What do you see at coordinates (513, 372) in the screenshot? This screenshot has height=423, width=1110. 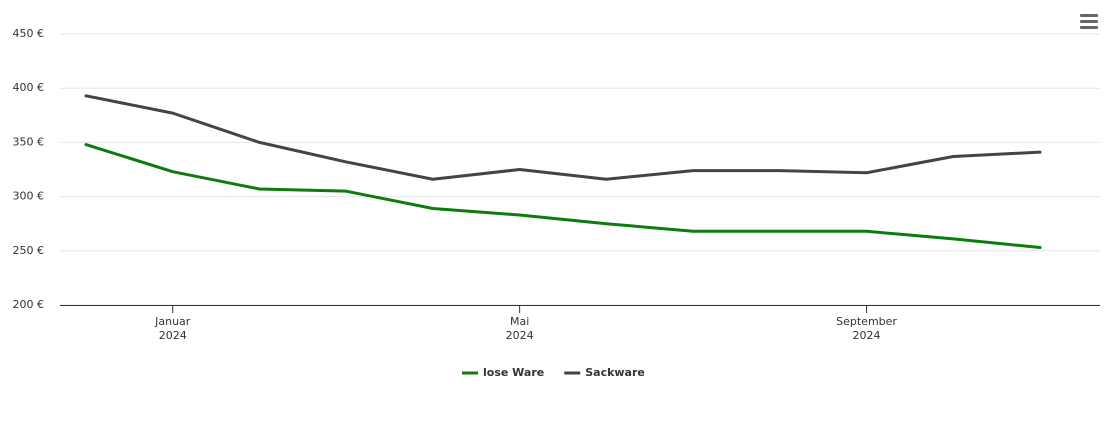 I see `legend-label: lose Ware` at bounding box center [513, 372].